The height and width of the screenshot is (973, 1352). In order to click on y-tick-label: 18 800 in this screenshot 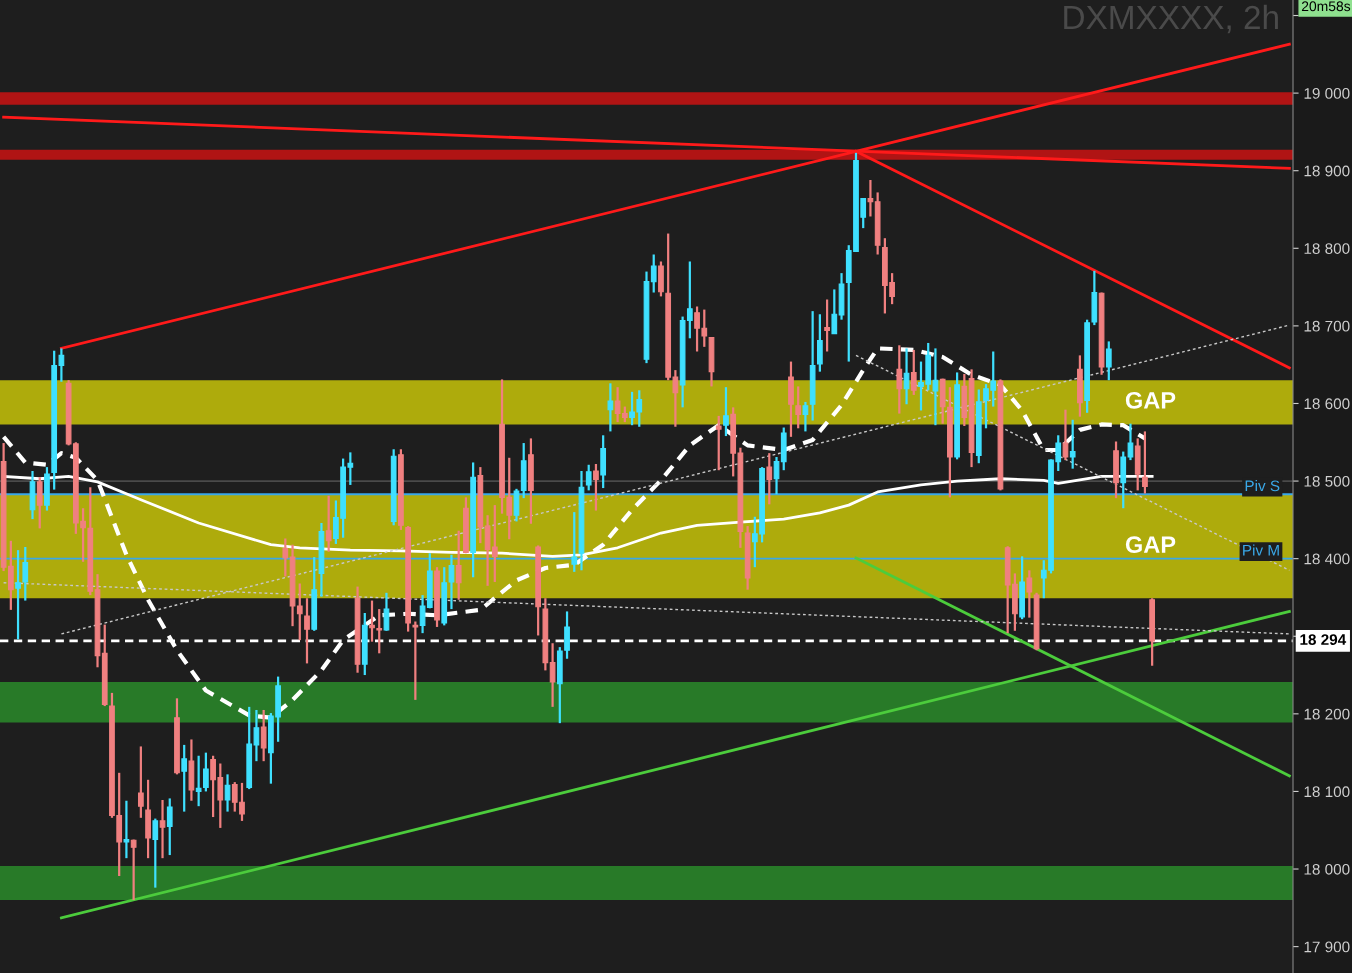, I will do `click(1327, 248)`.